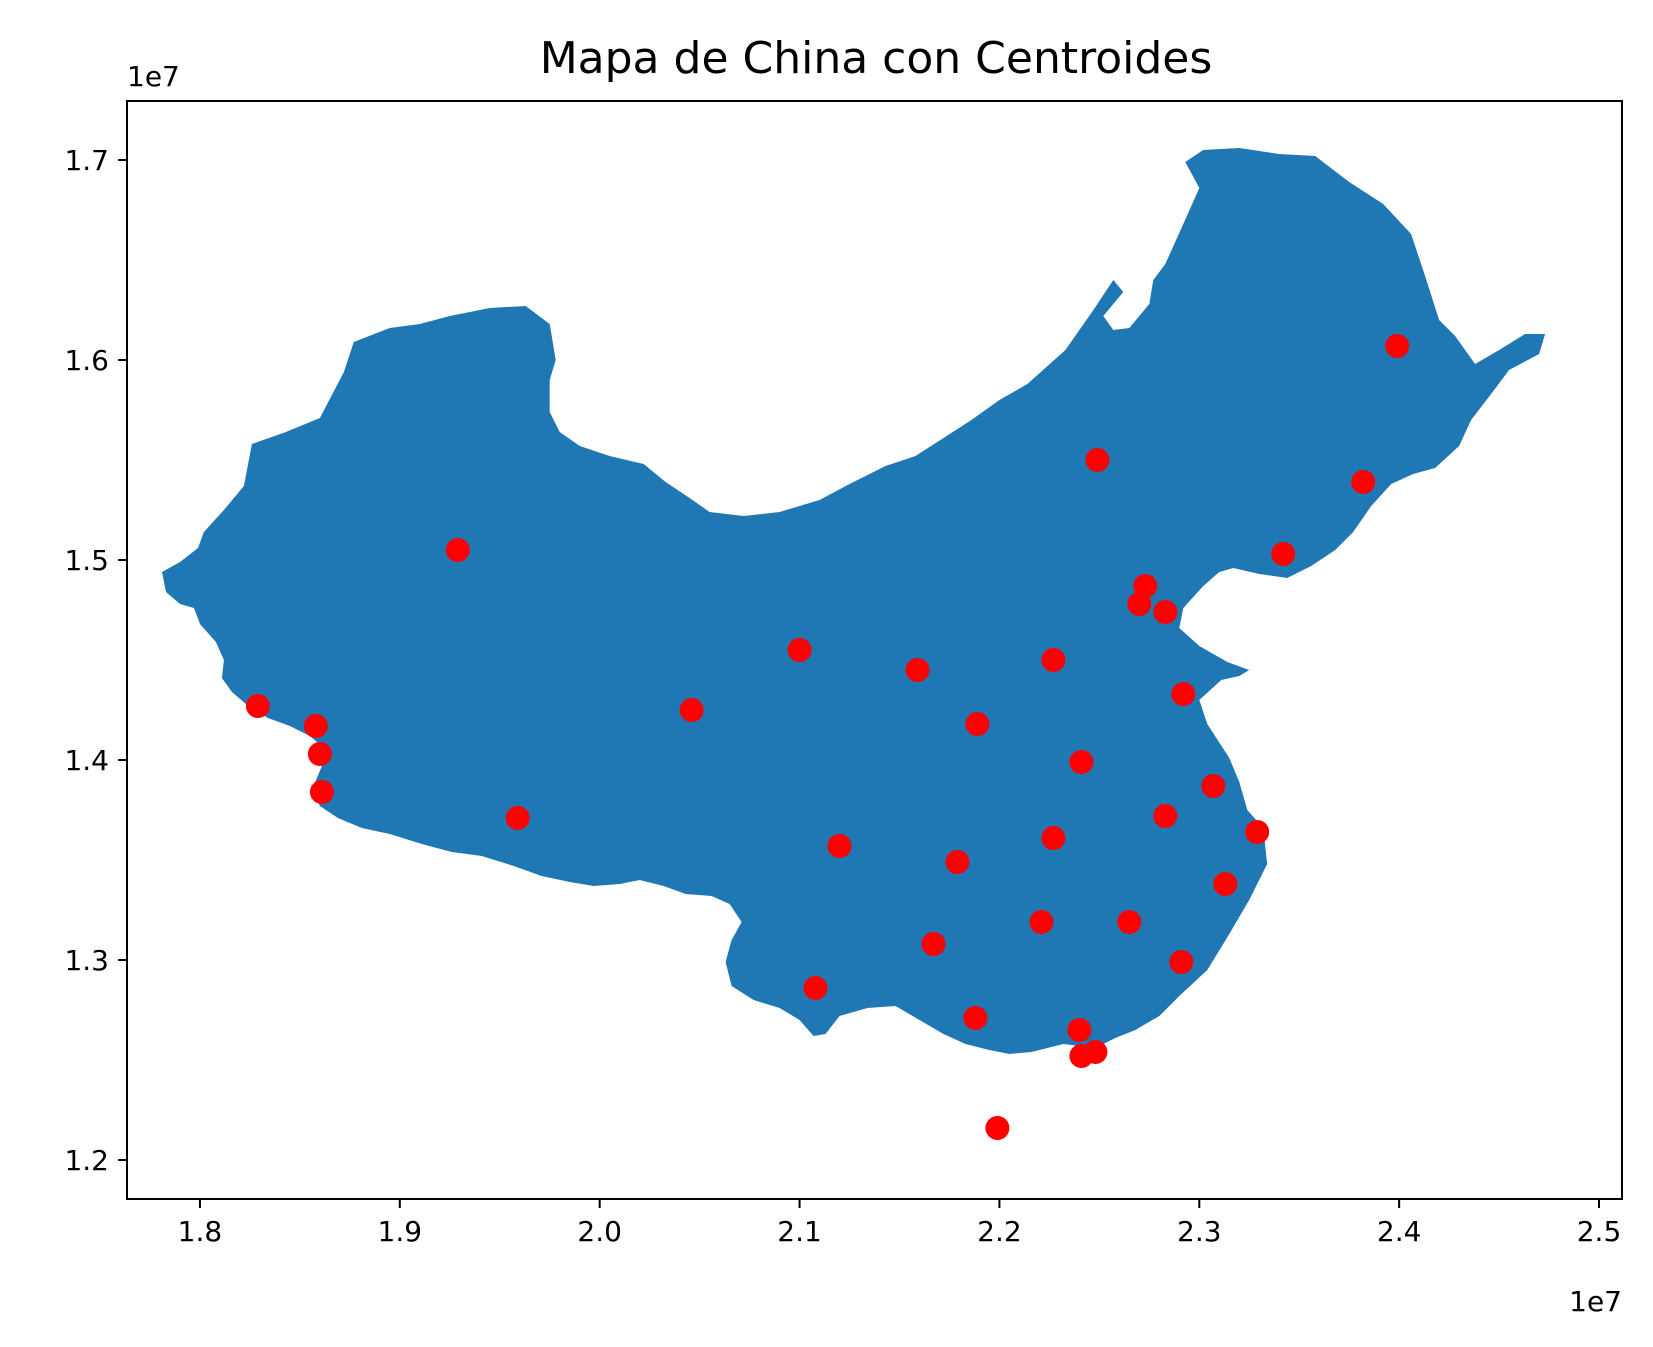  Describe the element at coordinates (86, 760) in the screenshot. I see `y-tick-label: 1.4` at that location.